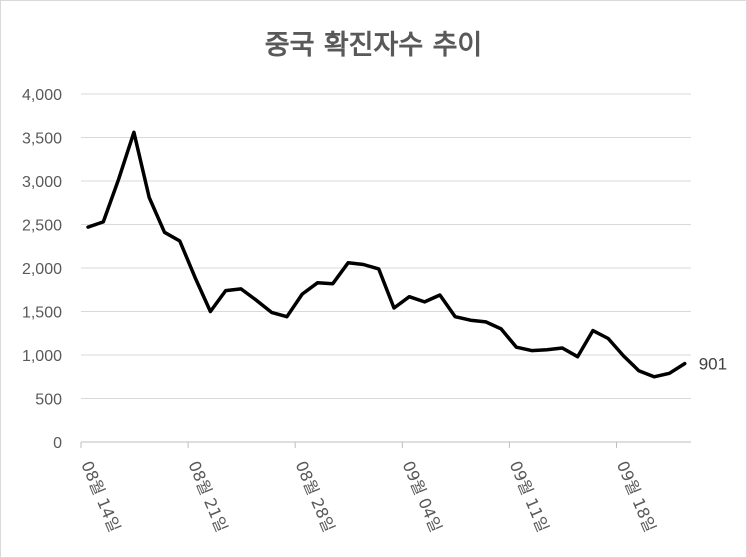  What do you see at coordinates (42, 313) in the screenshot?
I see `y-tick-label: 1,500` at bounding box center [42, 313].